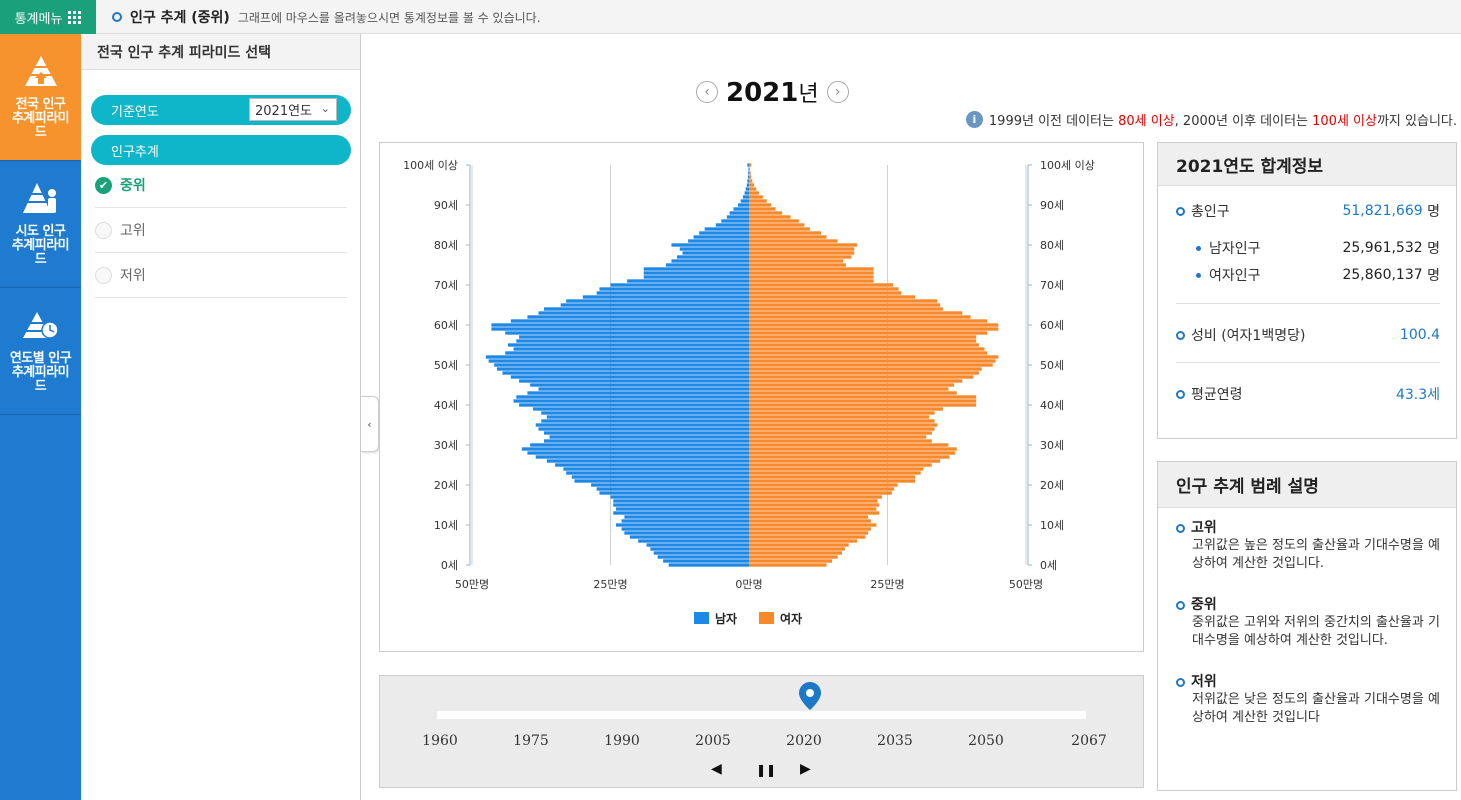 This screenshot has height=800, width=1461. What do you see at coordinates (293, 109) in the screenshot?
I see `base-year-select: 2021연도 ⌄` at bounding box center [293, 109].